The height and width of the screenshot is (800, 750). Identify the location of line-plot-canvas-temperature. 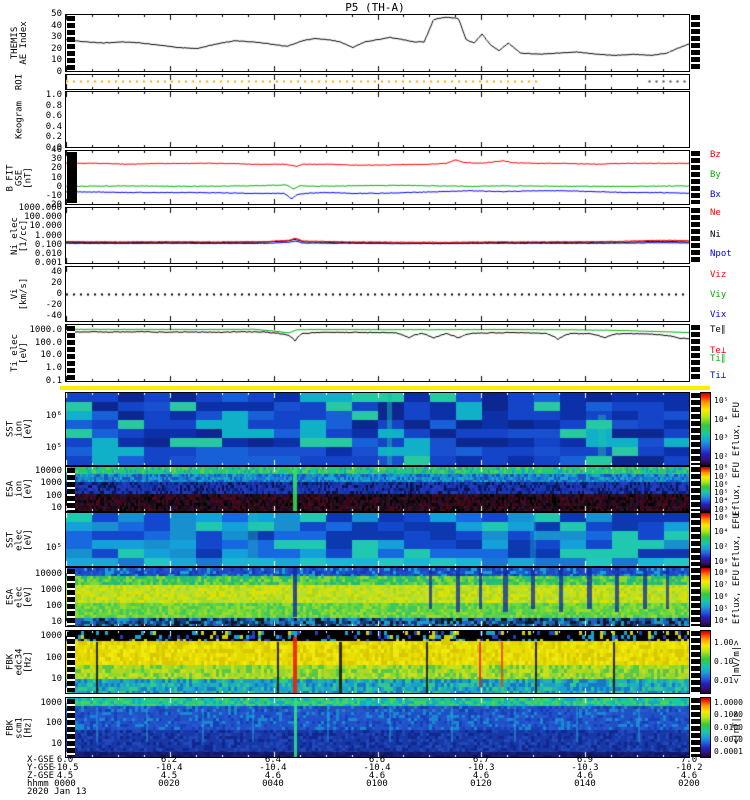
(377, 353).